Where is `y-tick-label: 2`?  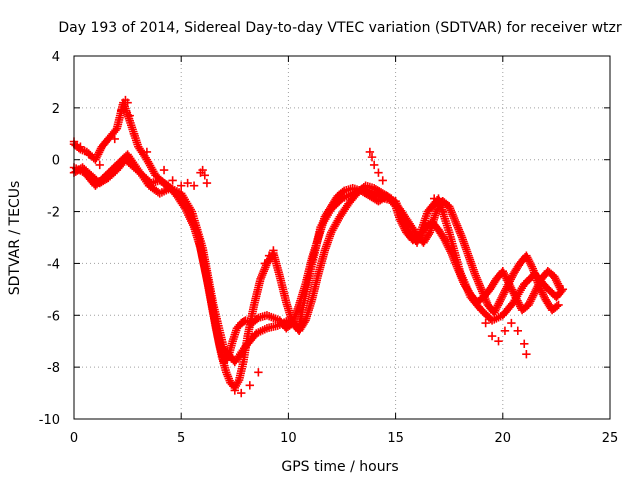 y-tick-label: 2 is located at coordinates (56, 109).